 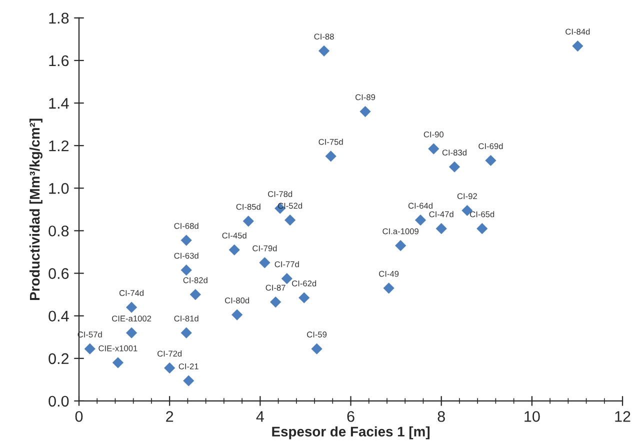 I want to click on annotation: CI-89, so click(x=365, y=97).